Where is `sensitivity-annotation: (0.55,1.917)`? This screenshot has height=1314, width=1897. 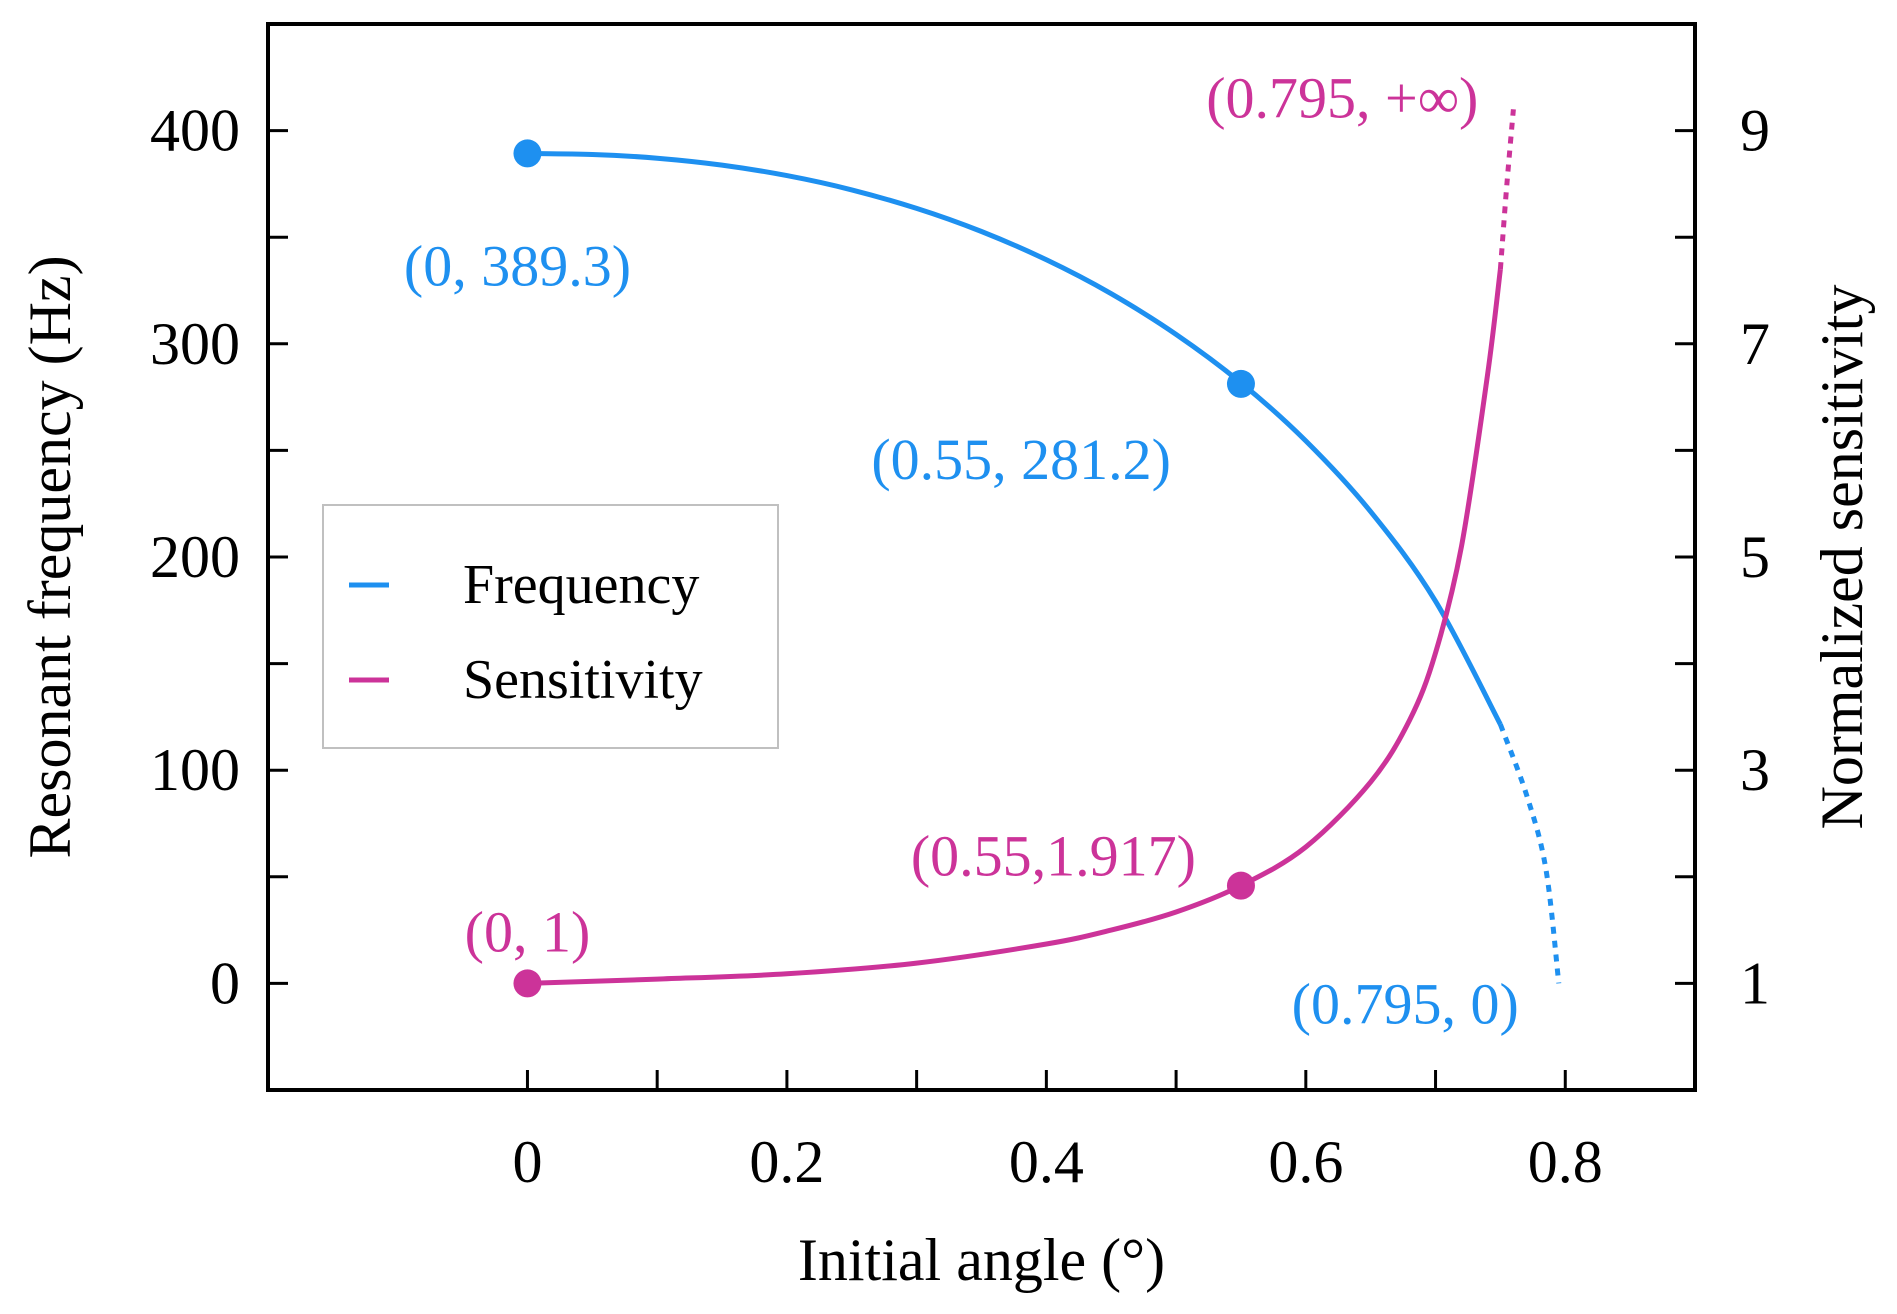
sensitivity-annotation: (0.55,1.917) is located at coordinates (1053, 856).